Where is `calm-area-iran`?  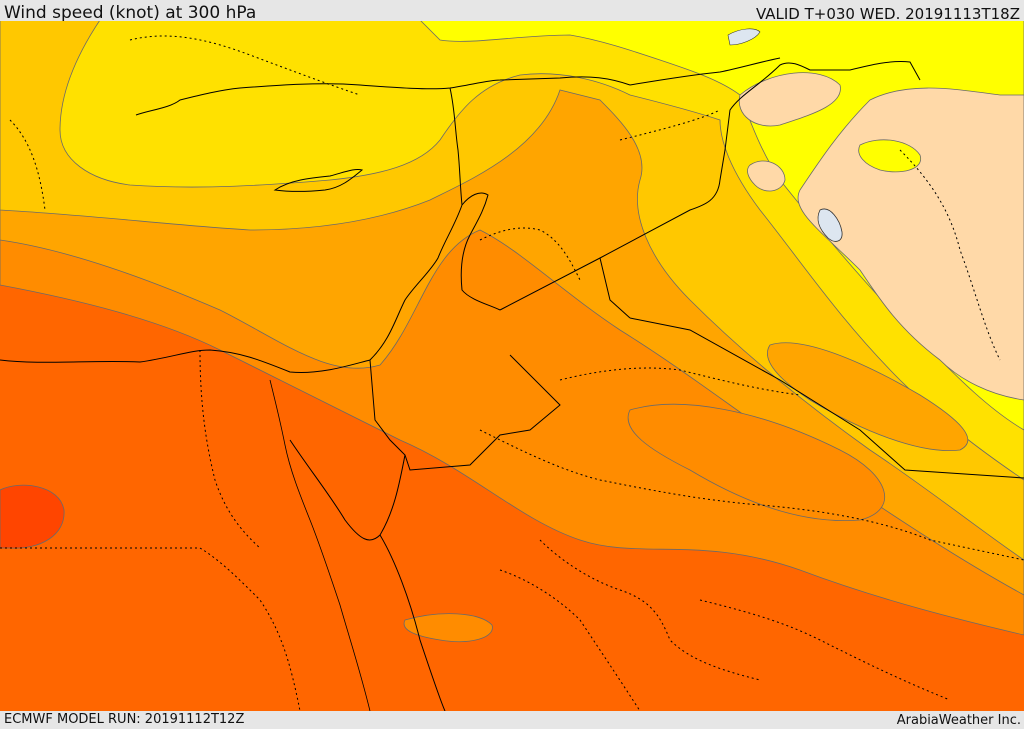
calm-area-iran is located at coordinates (910, 244).